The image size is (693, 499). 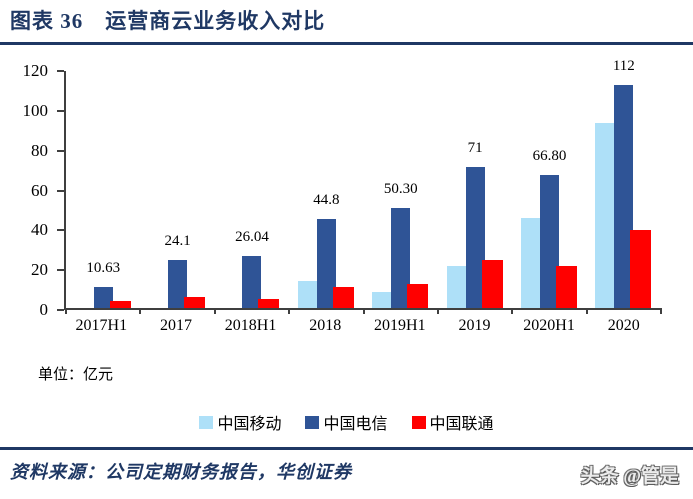 I want to click on legend: 中国移动 中国电信 中国联通, so click(x=346, y=422).